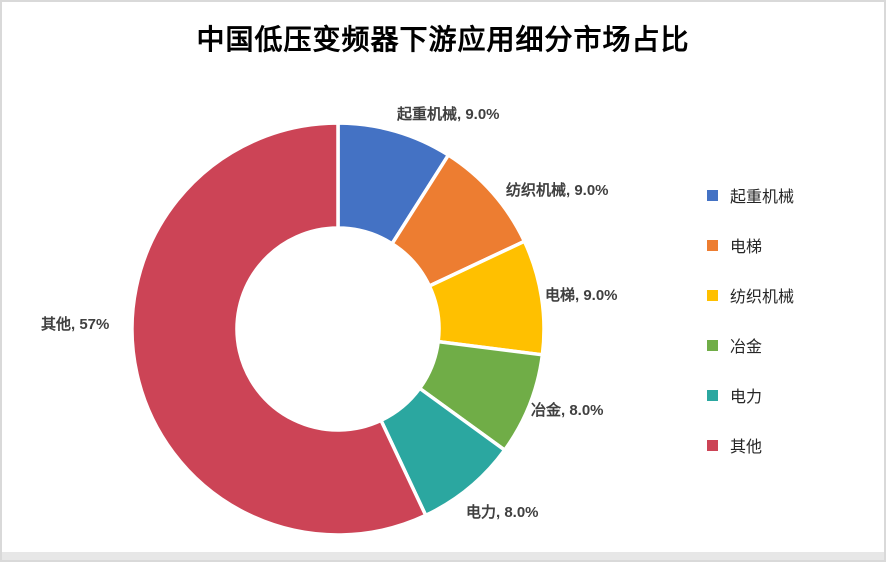 This screenshot has width=890, height=566. What do you see at coordinates (746, 447) in the screenshot?
I see `legend-label: 其他` at bounding box center [746, 447].